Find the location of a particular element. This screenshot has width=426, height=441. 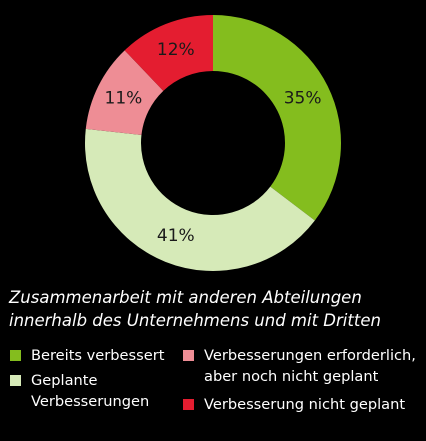

slice-label-0: 35% is located at coordinates (303, 99).